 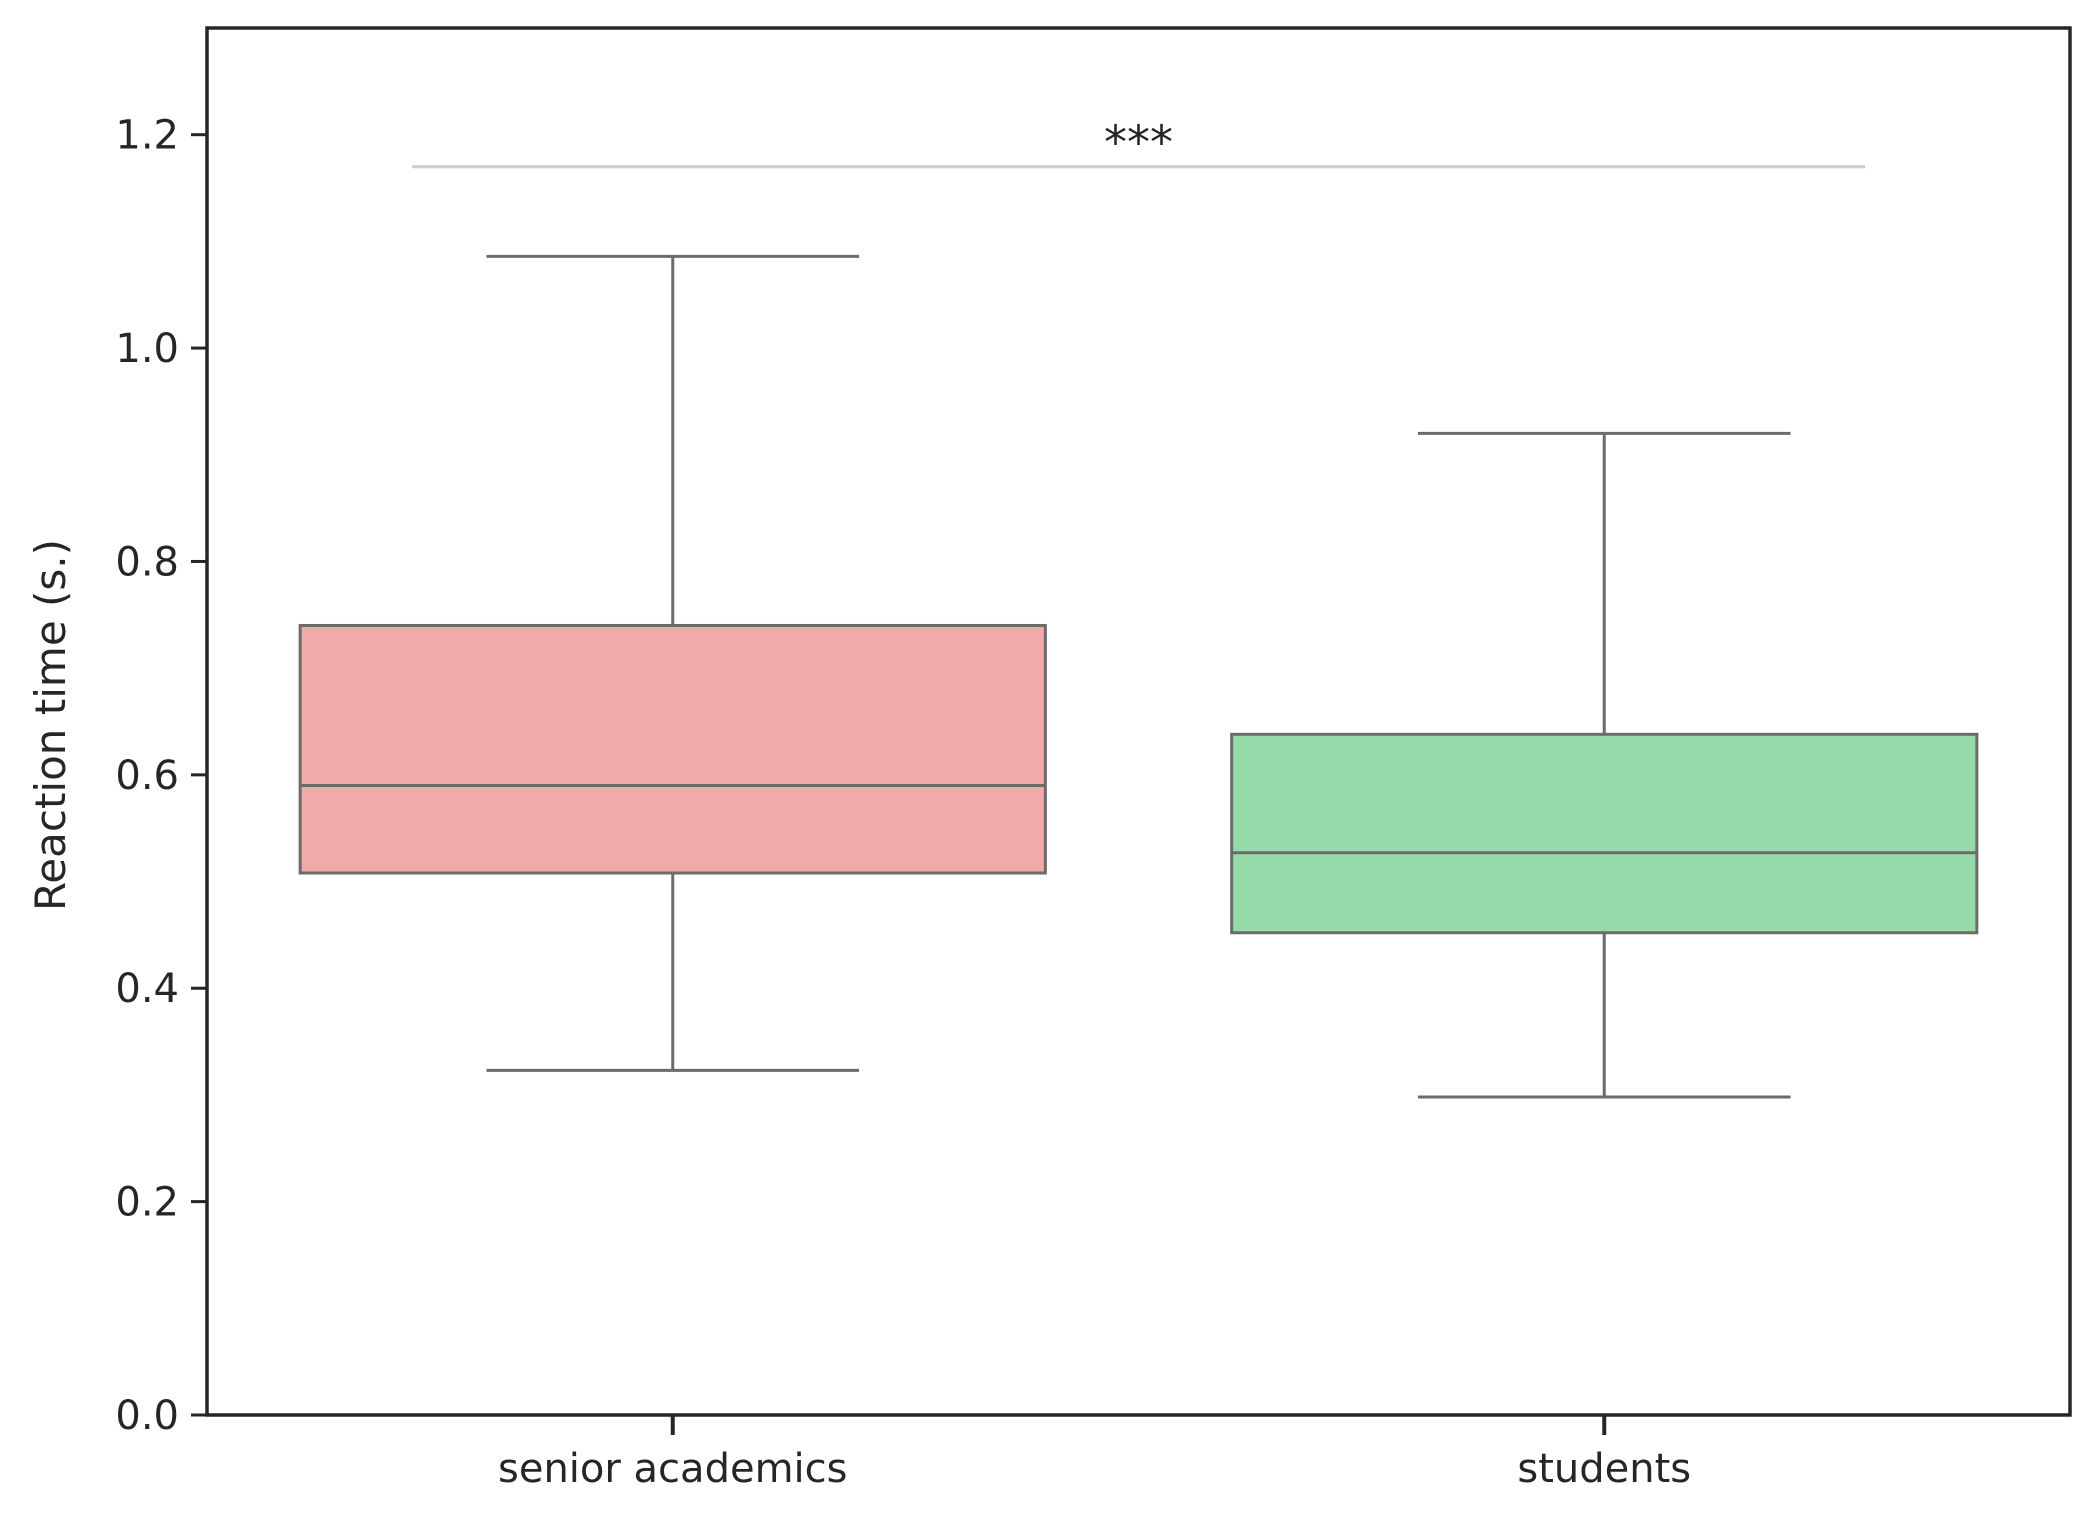 I want to click on y-tick-label: 0.8, so click(x=147, y=562).